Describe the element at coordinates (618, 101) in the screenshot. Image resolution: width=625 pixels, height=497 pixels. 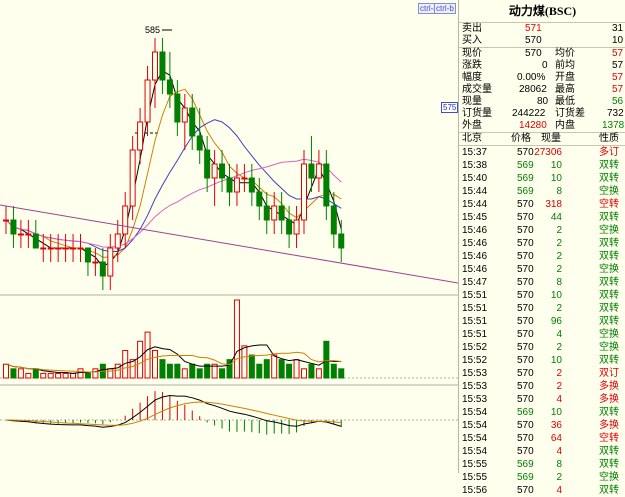
I see `value-low: 56` at that location.